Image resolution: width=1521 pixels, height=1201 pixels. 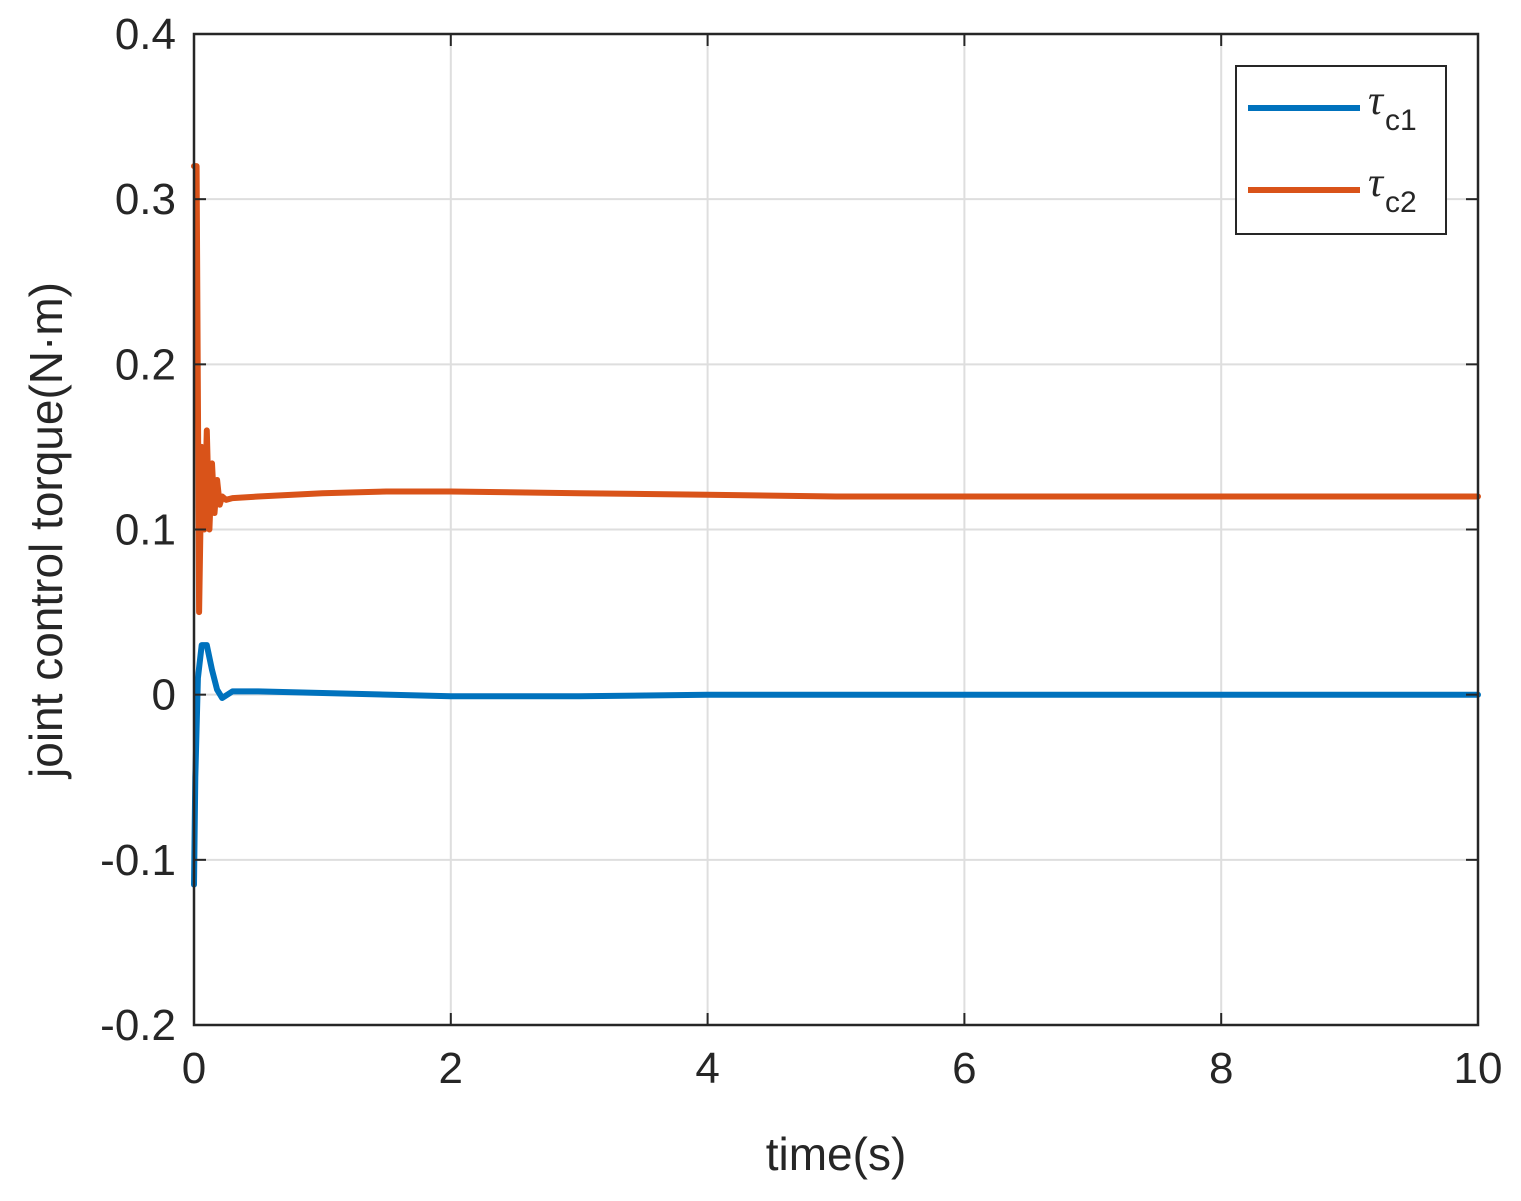 What do you see at coordinates (164, 695) in the screenshot?
I see `y-tick-label: 0` at bounding box center [164, 695].